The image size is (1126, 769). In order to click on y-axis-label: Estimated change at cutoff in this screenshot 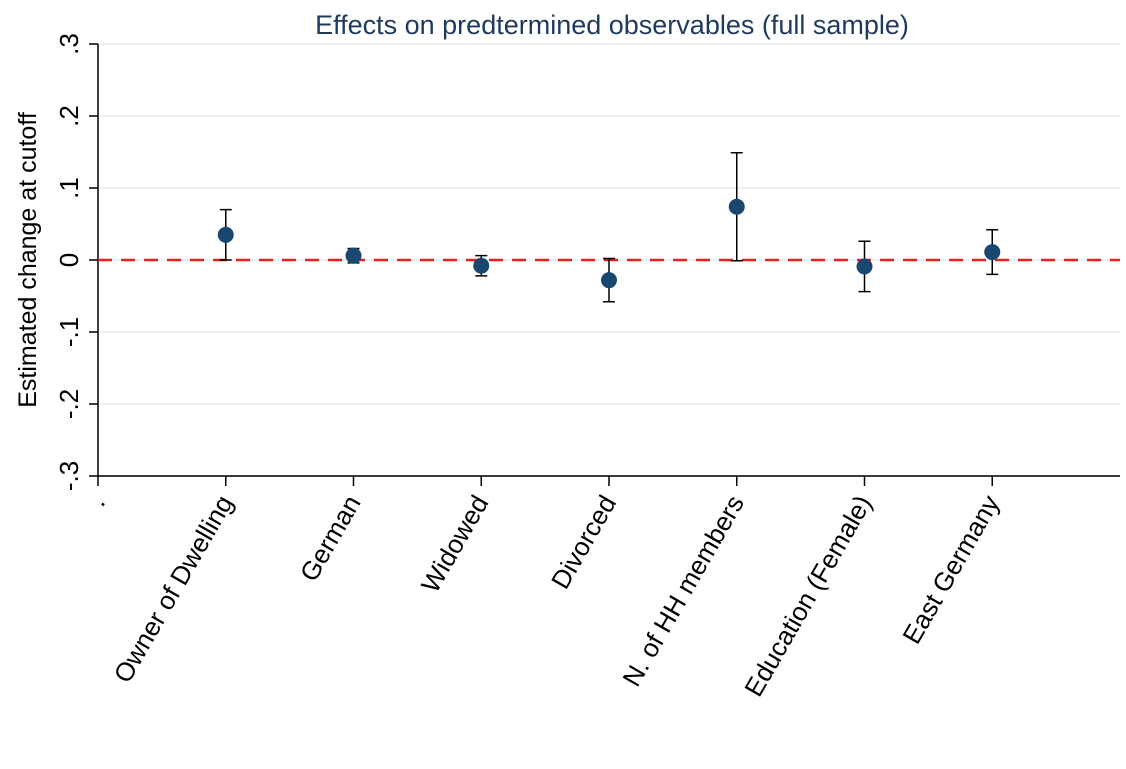, I will do `click(28, 260)`.